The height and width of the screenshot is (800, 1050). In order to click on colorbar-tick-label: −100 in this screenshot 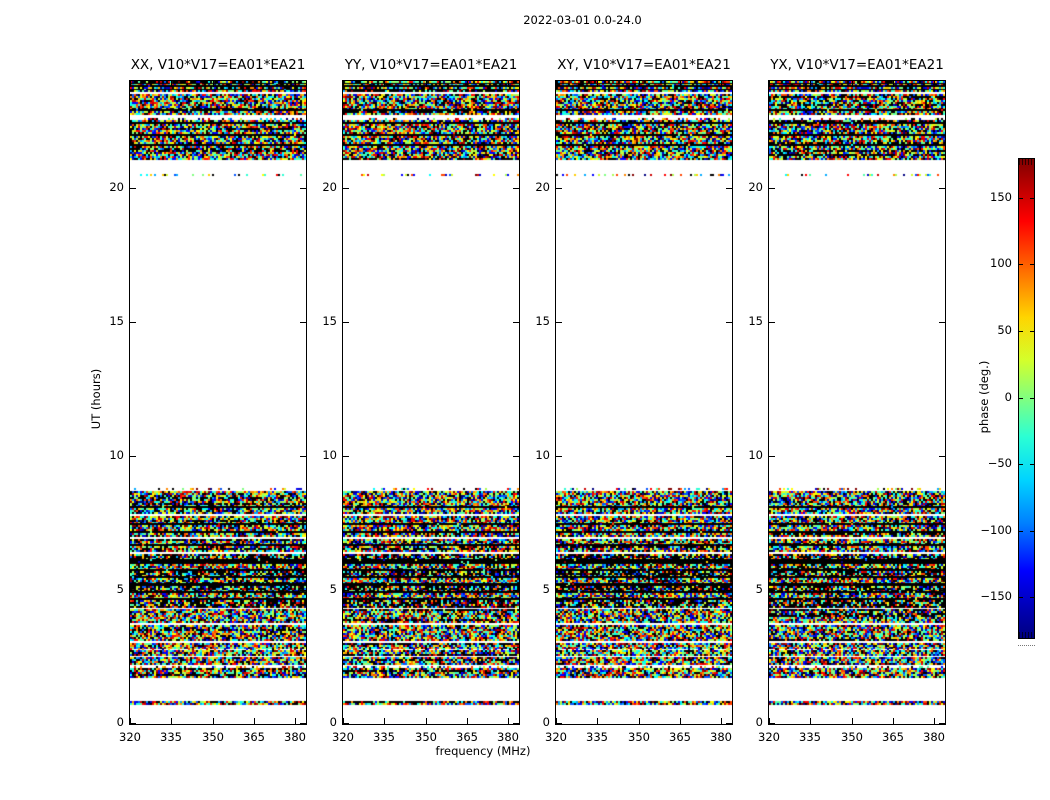, I will do `click(996, 530)`.